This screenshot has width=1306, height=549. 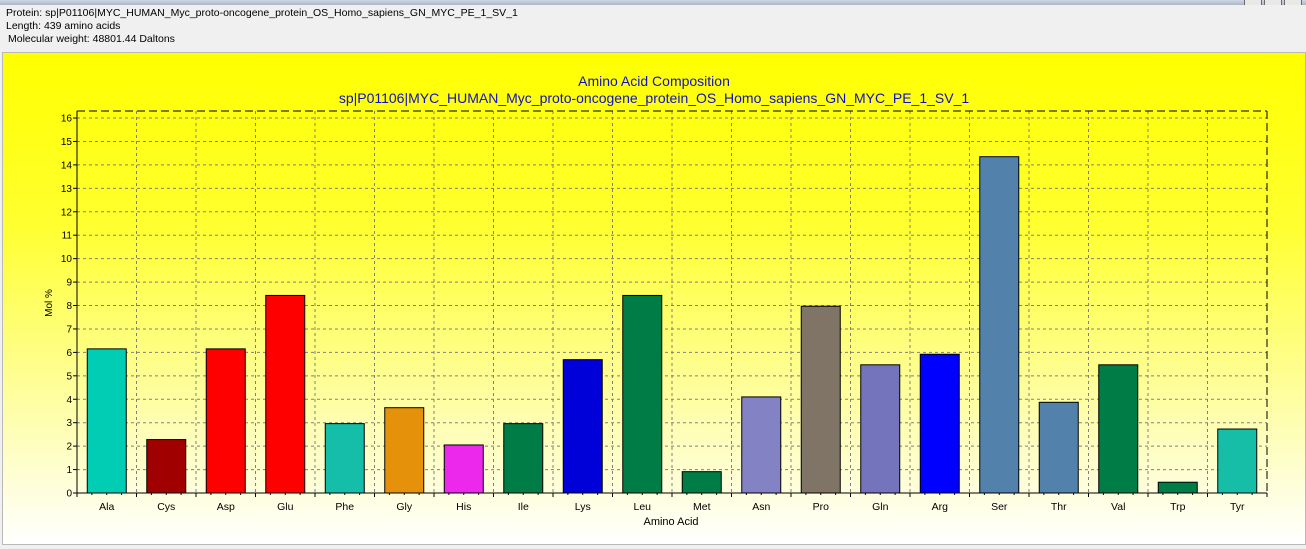 I want to click on y-tick-label: 0, so click(x=69, y=494).